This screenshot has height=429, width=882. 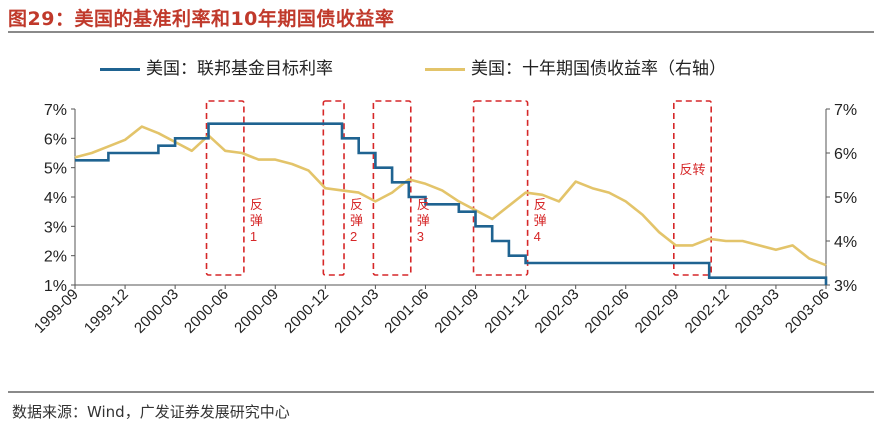 I want to click on source-divider, so click(x=441, y=392).